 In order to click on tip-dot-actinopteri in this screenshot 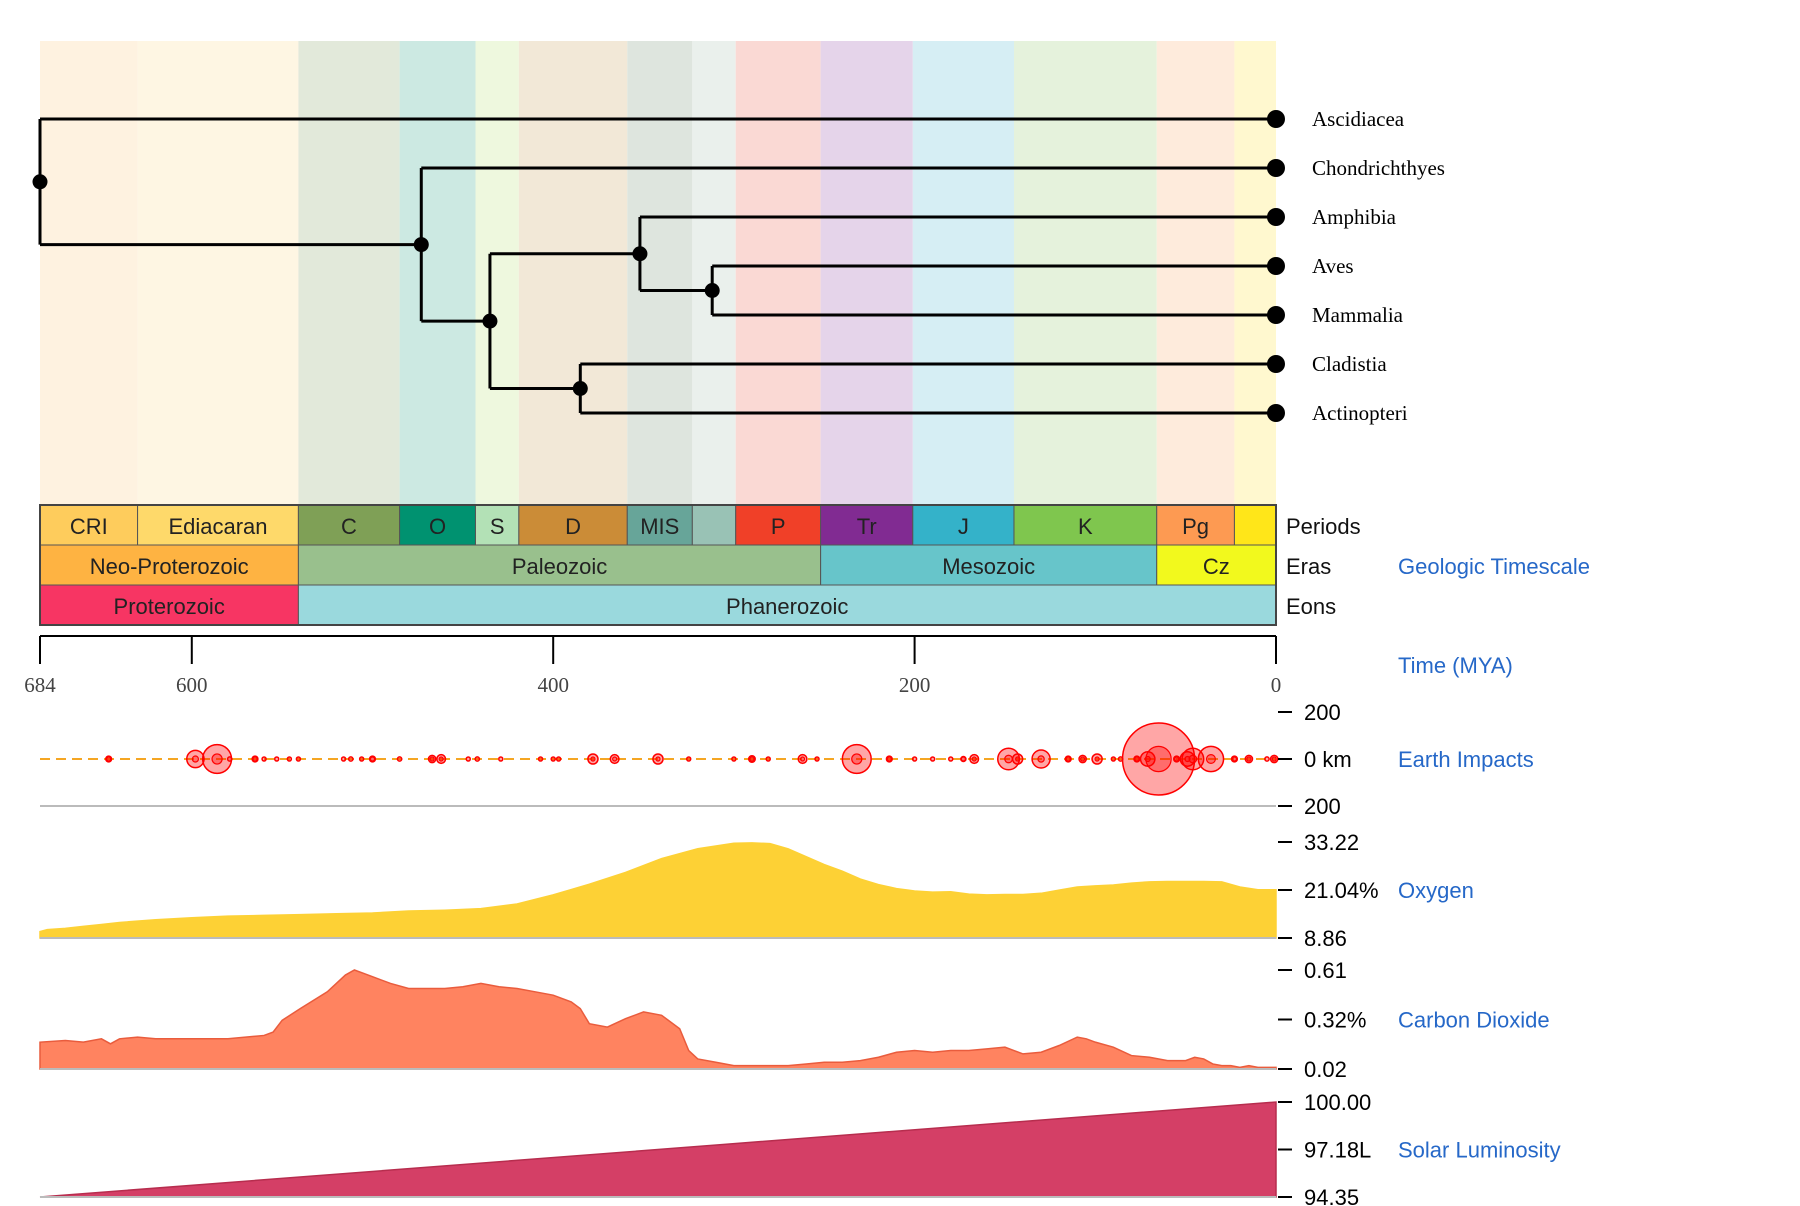, I will do `click(1276, 413)`.